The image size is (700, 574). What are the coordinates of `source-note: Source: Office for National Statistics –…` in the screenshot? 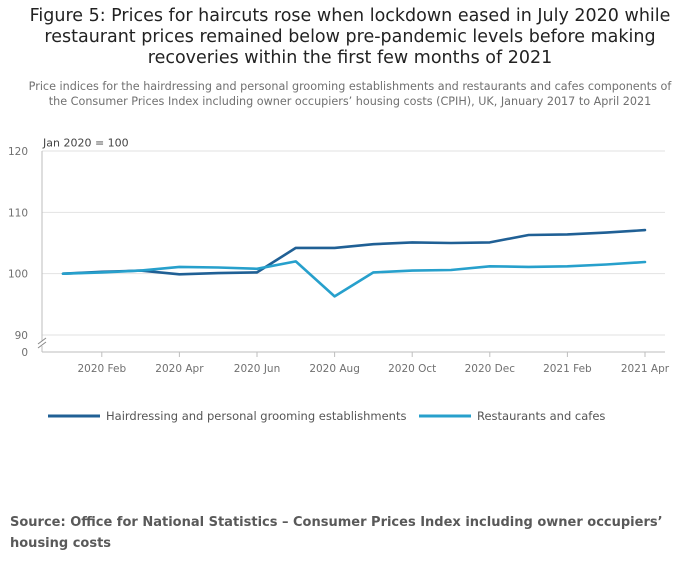 It's located at (336, 533).